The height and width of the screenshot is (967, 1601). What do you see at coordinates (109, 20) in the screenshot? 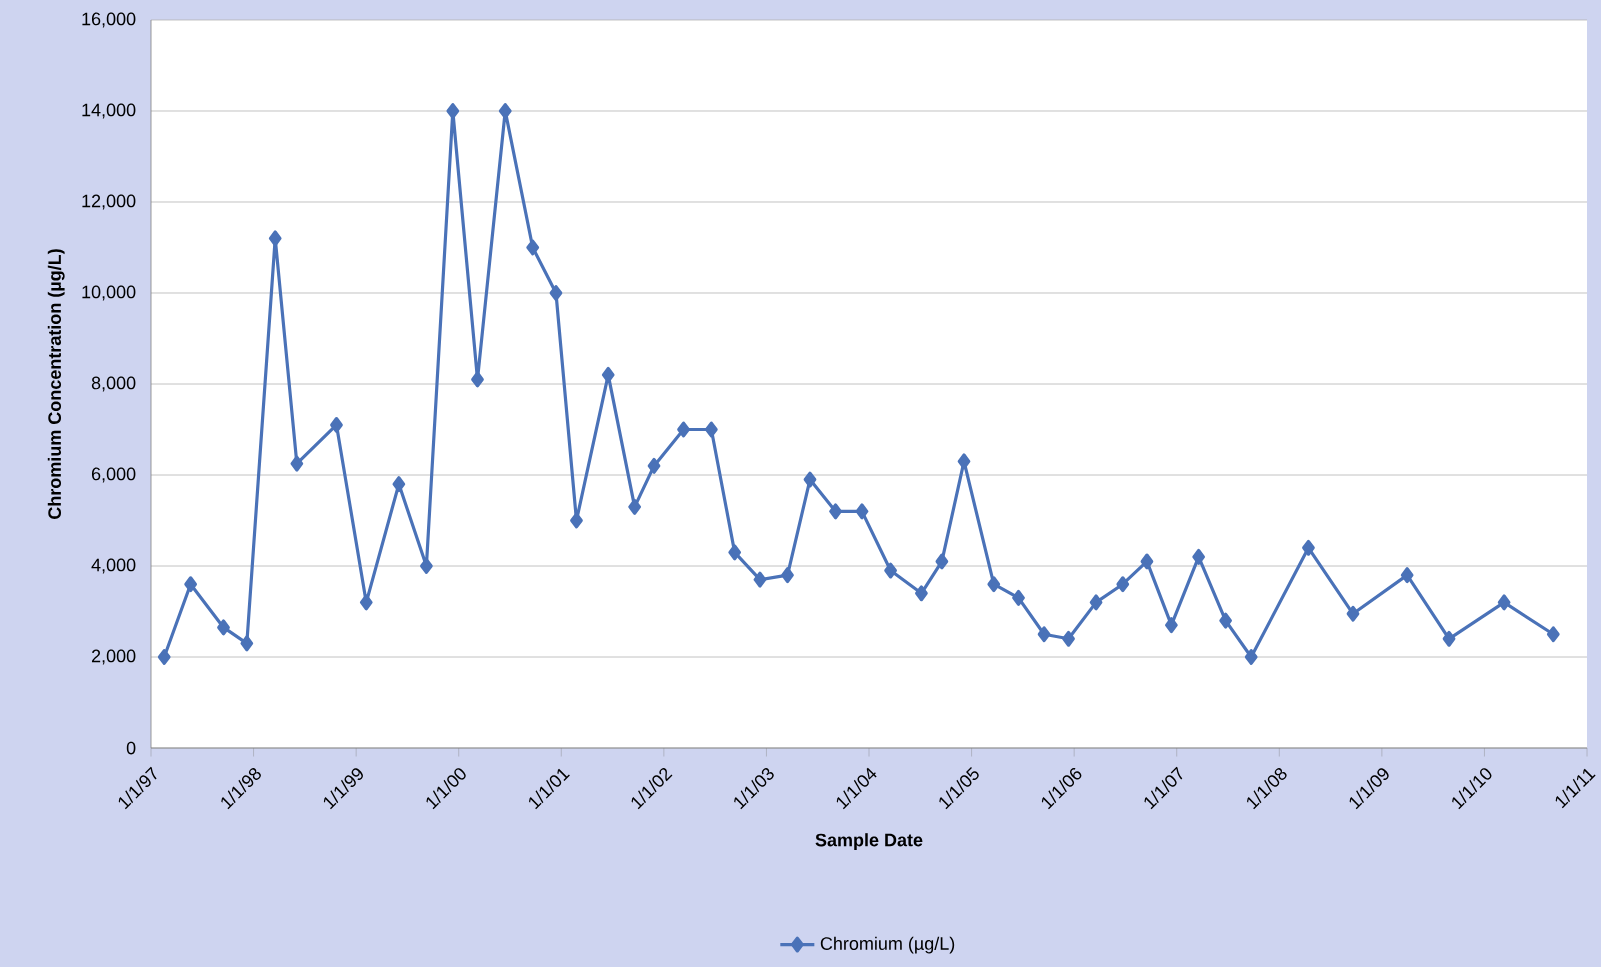
I see `y-tick-label: 16,000` at bounding box center [109, 20].